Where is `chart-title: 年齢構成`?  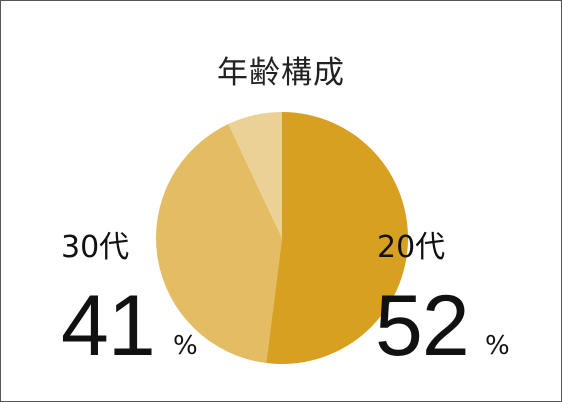 chart-title: 年齢構成 is located at coordinates (281, 73).